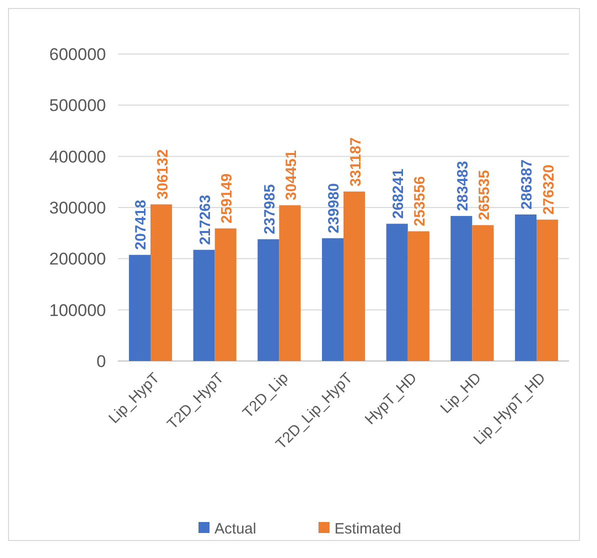 Image resolution: width=597 pixels, height=558 pixels. I want to click on data-label: 283483, so click(463, 185).